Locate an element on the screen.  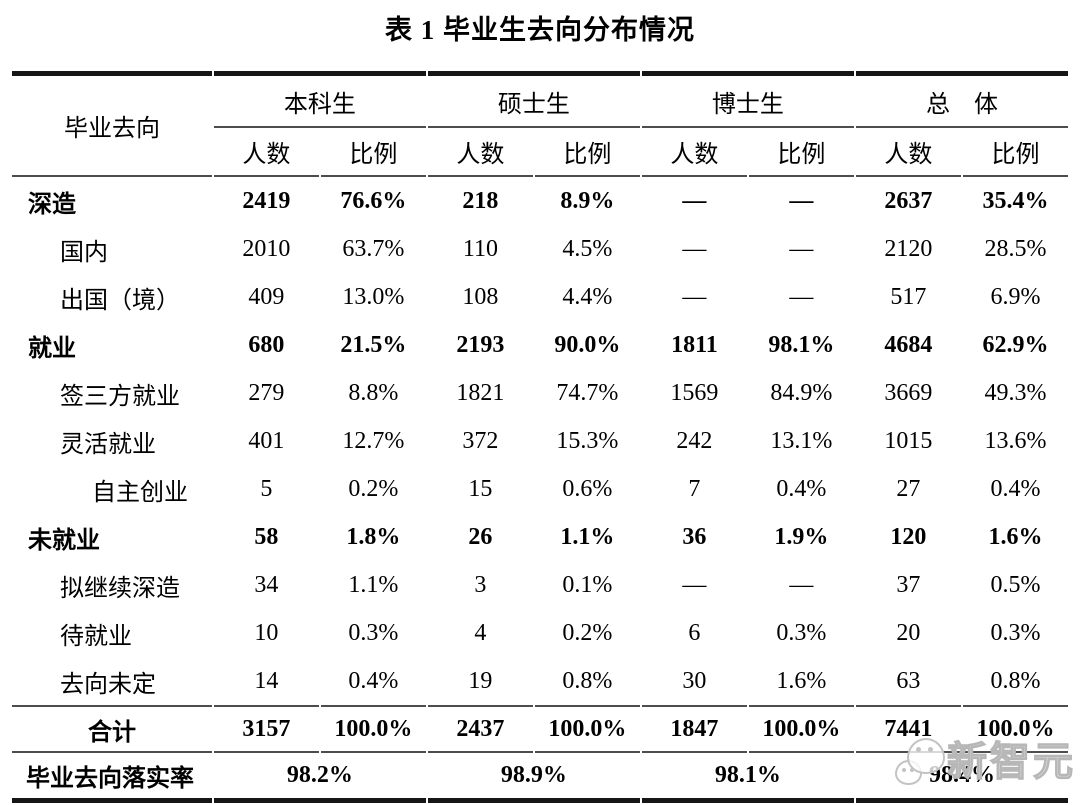
cell-value: 2437 is located at coordinates (480, 729).